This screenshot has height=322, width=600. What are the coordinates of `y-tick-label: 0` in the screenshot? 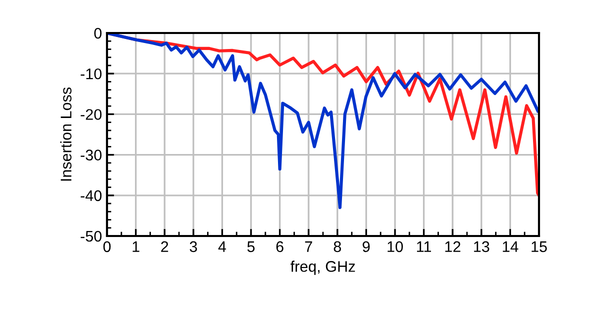 It's located at (98, 33).